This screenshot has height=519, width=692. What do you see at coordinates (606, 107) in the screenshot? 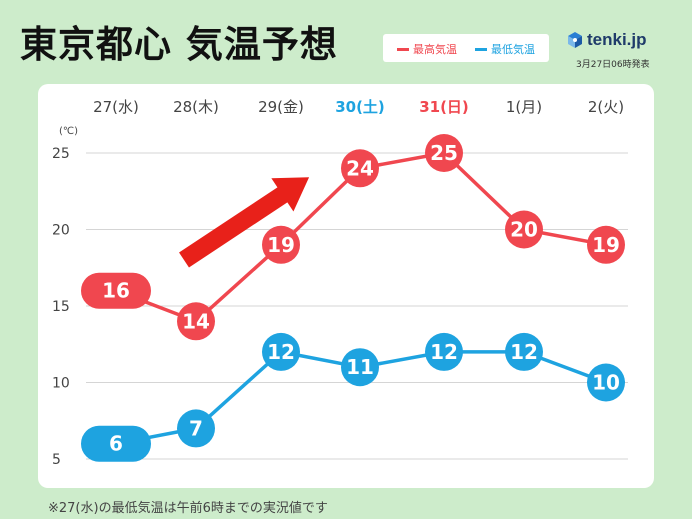
I see `x-category-label: 2(火)` at bounding box center [606, 107].